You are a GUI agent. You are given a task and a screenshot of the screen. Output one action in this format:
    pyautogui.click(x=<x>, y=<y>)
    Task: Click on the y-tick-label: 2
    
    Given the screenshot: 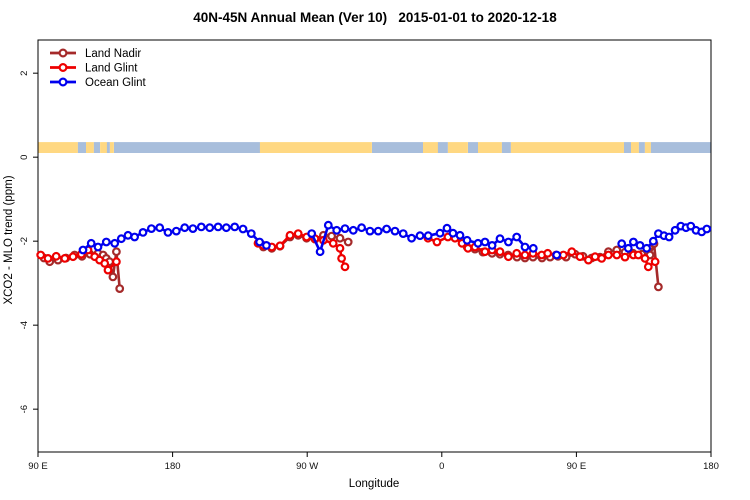 What is the action you would take?
    pyautogui.click(x=24, y=73)
    